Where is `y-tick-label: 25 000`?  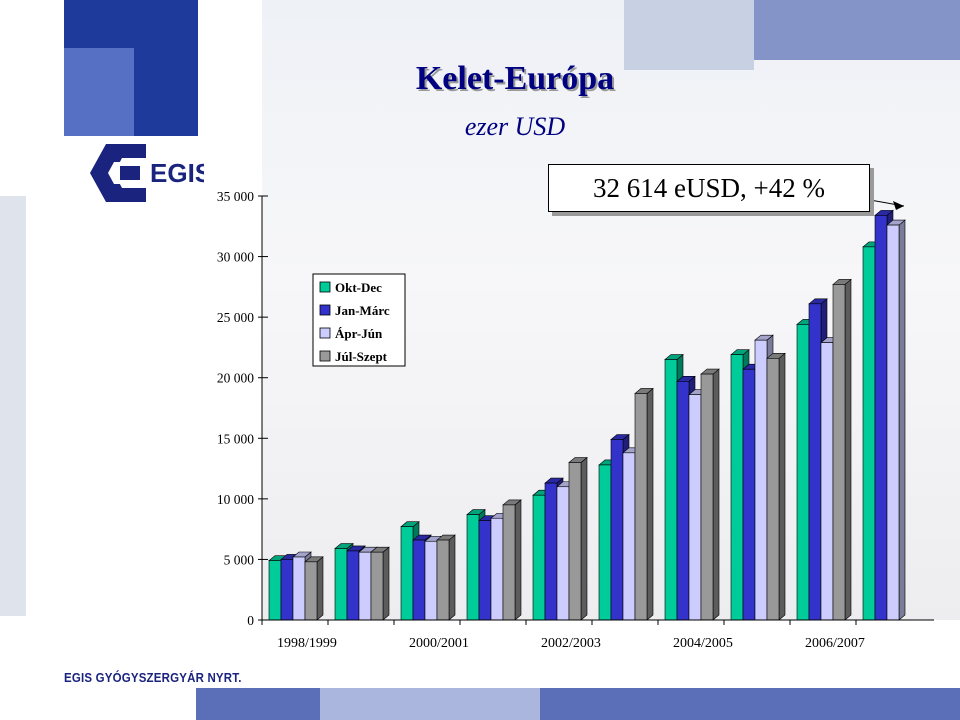
y-tick-label: 25 000 is located at coordinates (235, 317).